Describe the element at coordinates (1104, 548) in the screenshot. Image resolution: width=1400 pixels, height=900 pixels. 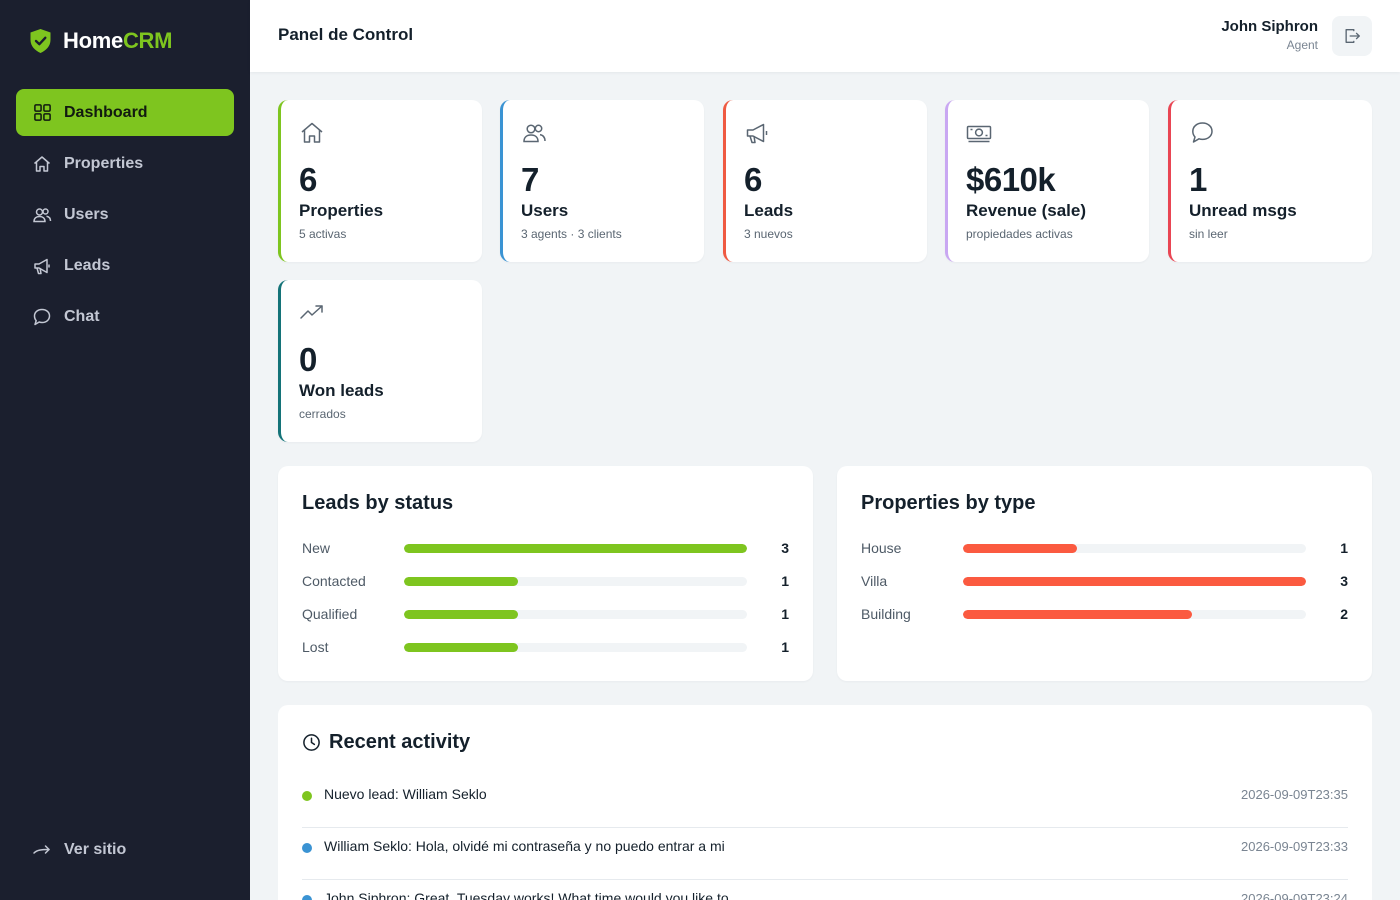
I see `bar-row-house: House 1` at that location.